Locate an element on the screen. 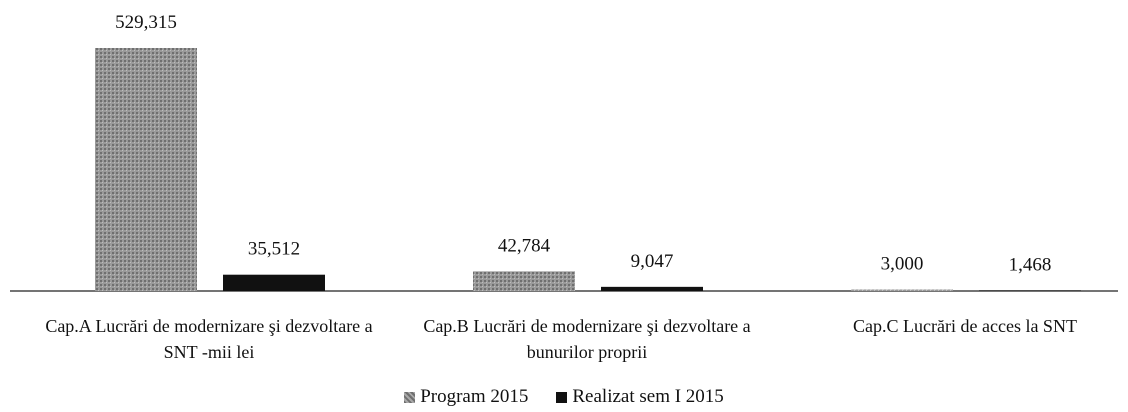  legend-label: Realizat sem I 2015 is located at coordinates (648, 396).